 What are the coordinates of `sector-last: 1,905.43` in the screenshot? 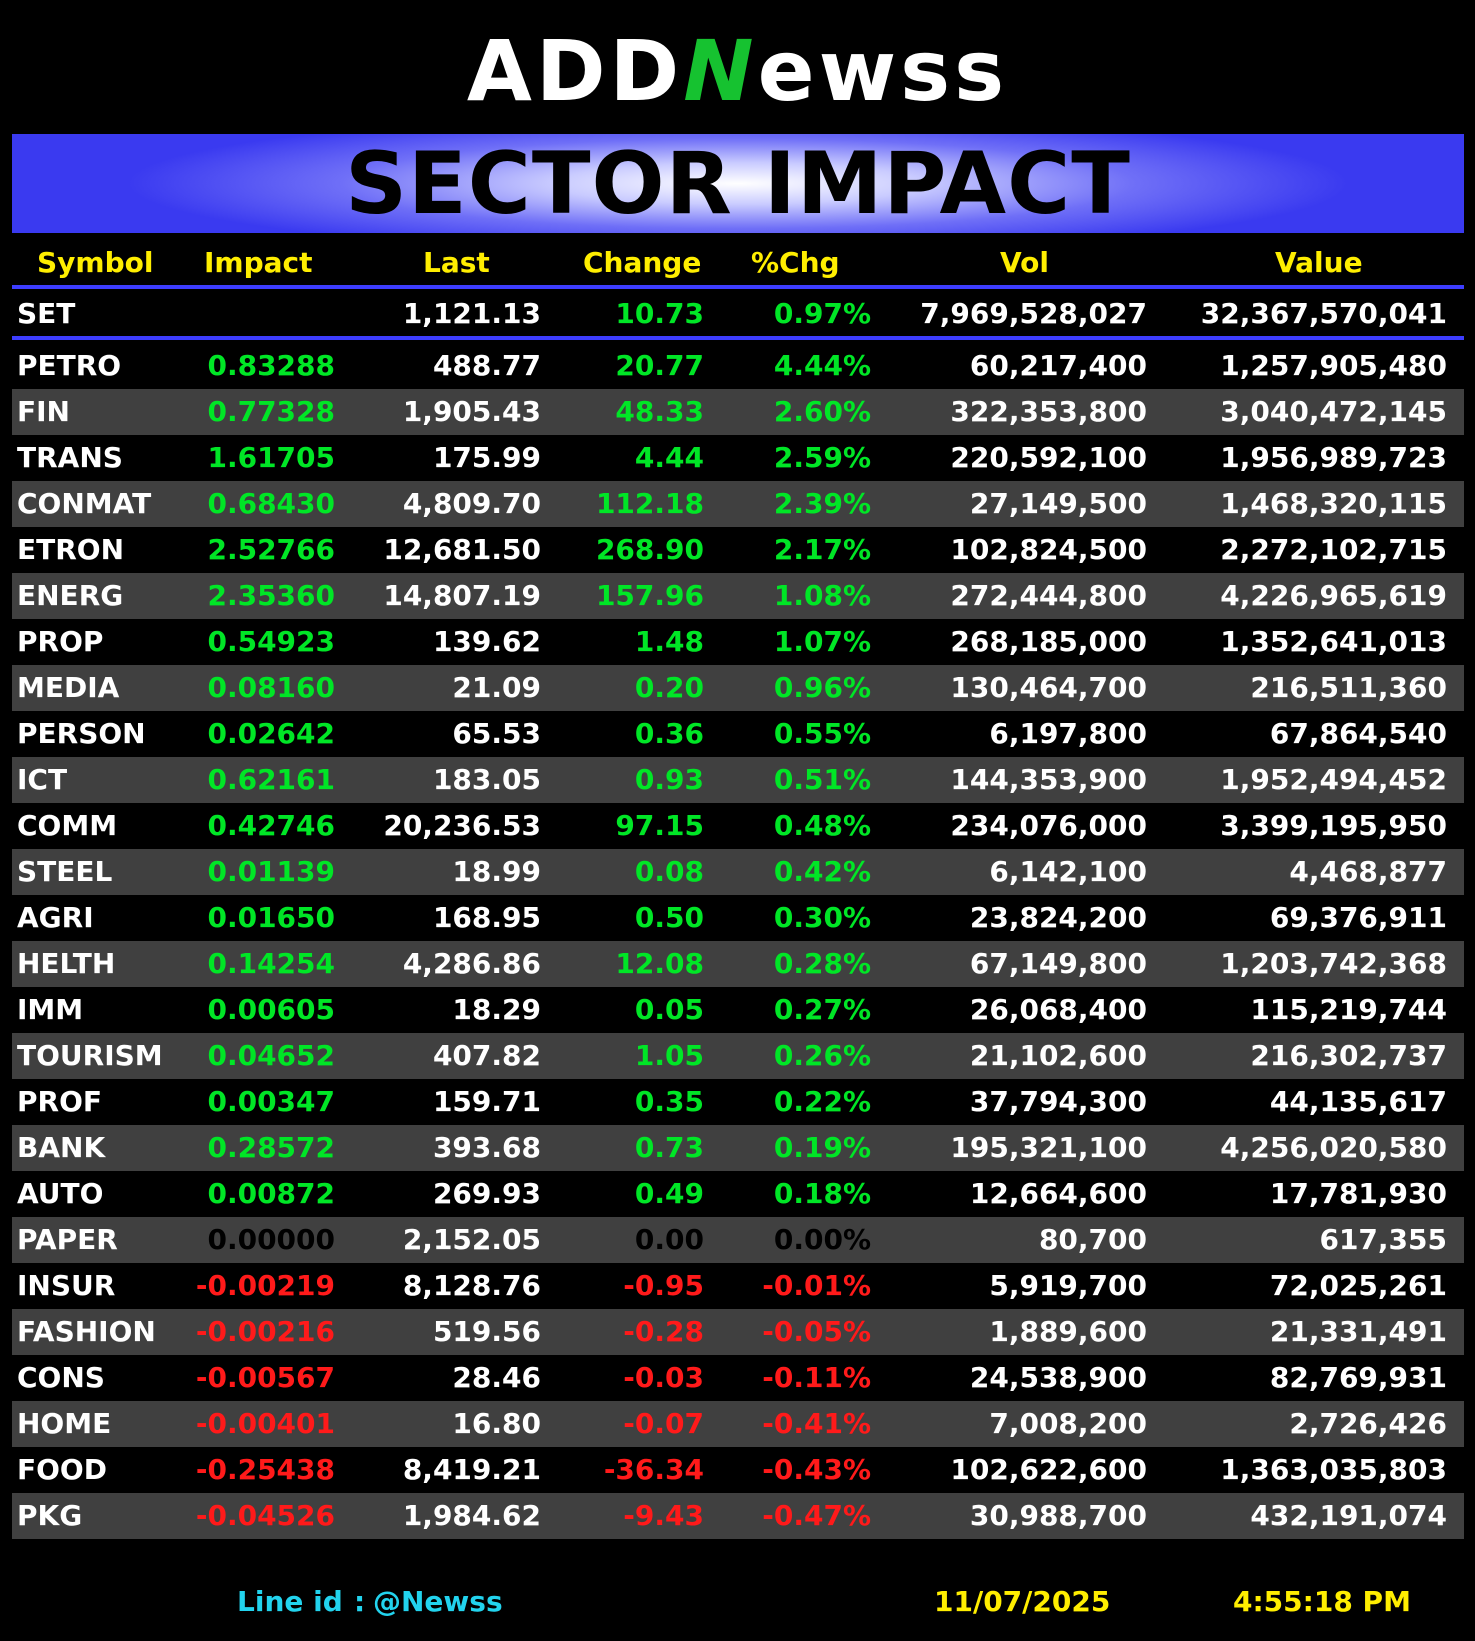 It's located at (471, 411).